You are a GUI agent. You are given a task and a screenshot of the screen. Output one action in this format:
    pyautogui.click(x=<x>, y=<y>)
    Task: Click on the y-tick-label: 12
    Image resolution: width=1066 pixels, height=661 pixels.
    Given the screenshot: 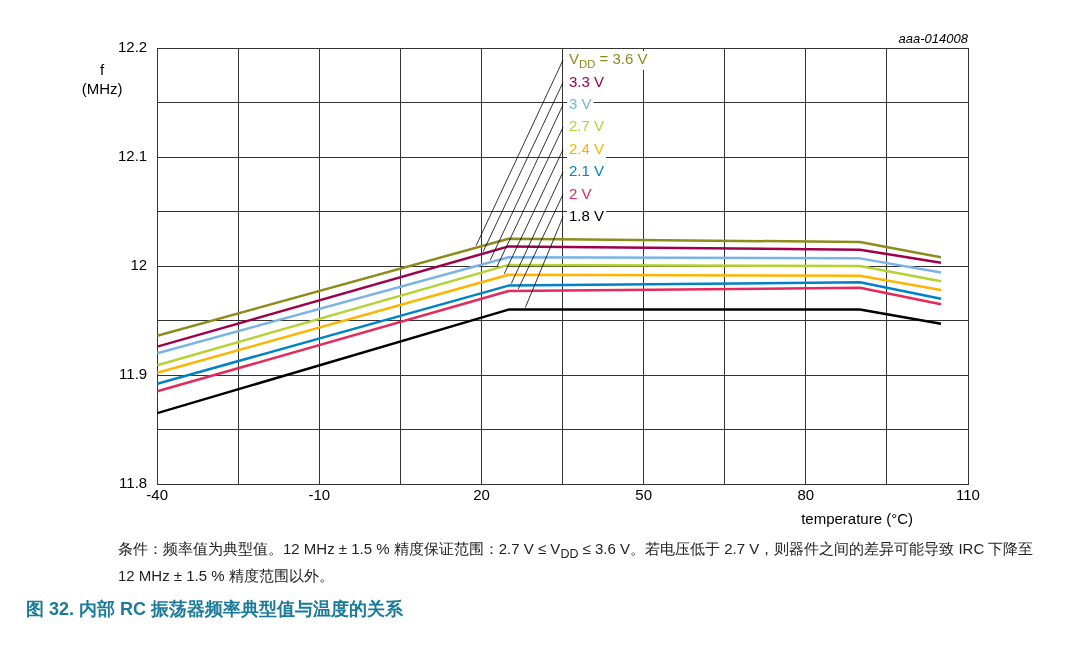 What is the action you would take?
    pyautogui.click(x=139, y=265)
    